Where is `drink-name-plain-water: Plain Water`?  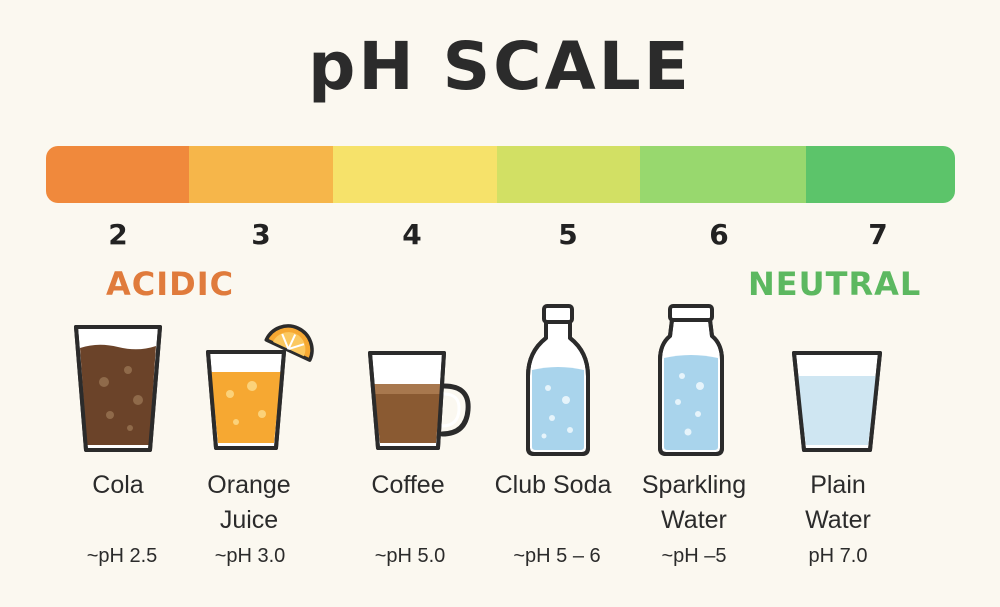
drink-name-plain-water: Plain Water is located at coordinates (838, 502).